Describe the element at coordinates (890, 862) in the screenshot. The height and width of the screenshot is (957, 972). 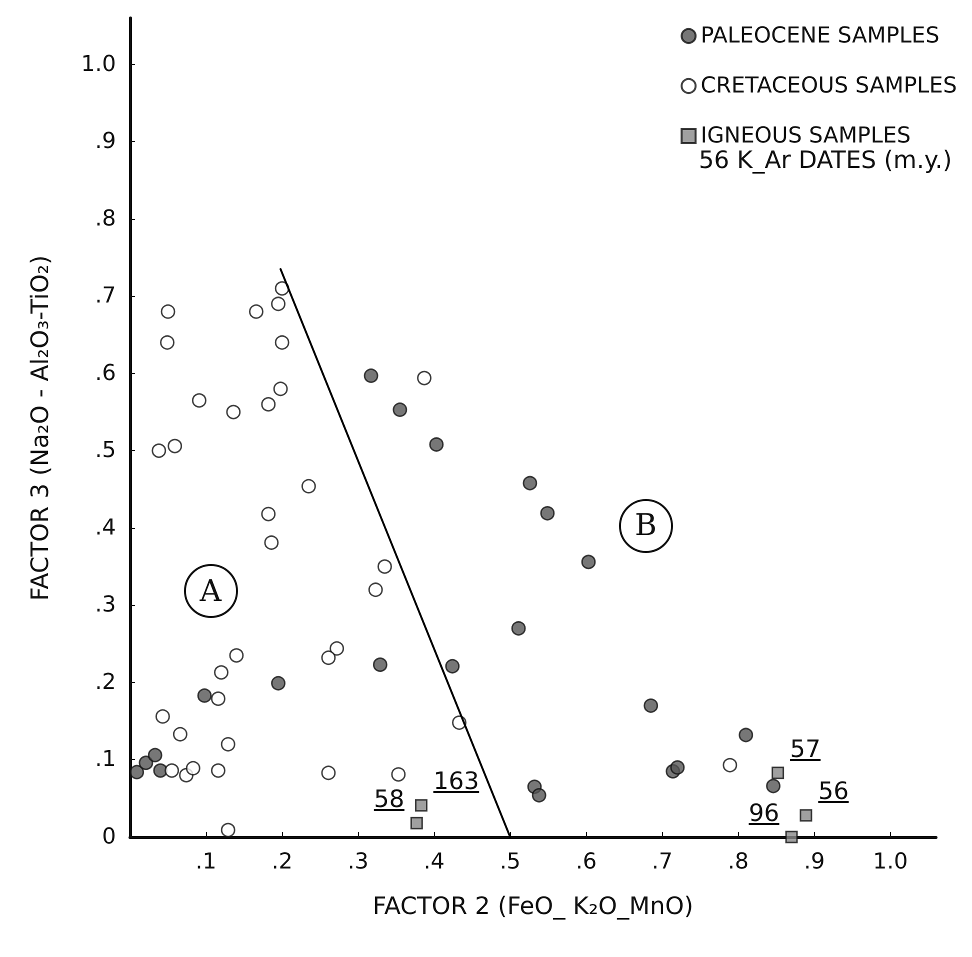
I see `x-tick-label: 1.0` at that location.